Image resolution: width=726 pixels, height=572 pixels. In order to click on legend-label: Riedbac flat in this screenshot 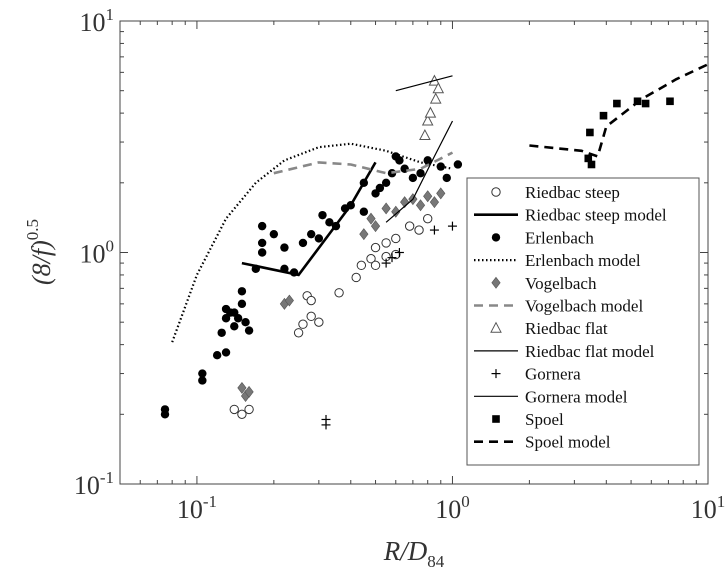, I will do `click(566, 328)`.